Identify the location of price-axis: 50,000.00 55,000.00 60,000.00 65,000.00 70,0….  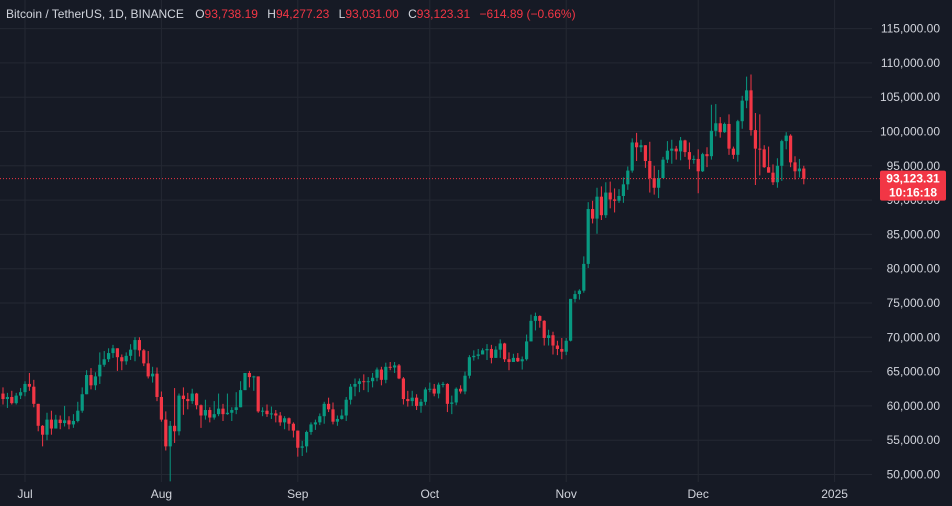
(910, 252).